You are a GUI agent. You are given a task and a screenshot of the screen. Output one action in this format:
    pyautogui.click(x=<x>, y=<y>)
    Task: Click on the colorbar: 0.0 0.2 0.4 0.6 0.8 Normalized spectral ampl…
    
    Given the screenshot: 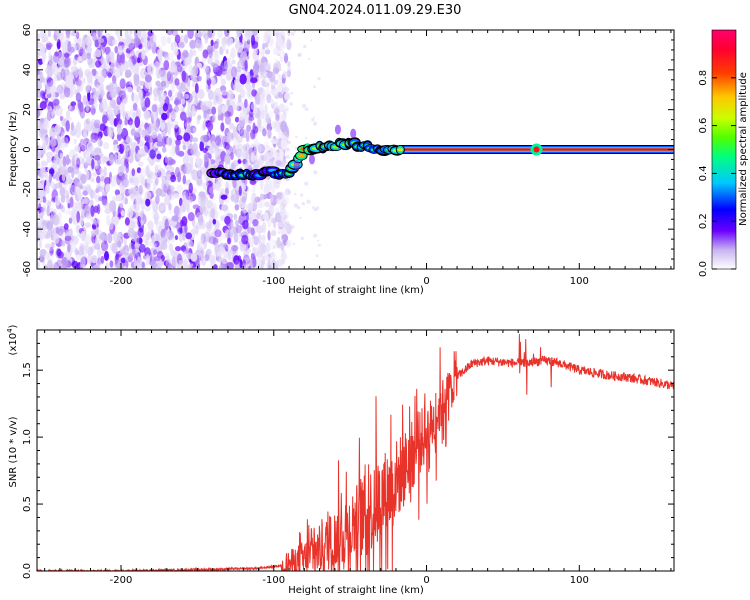 What is the action you would take?
    pyautogui.click(x=723, y=153)
    